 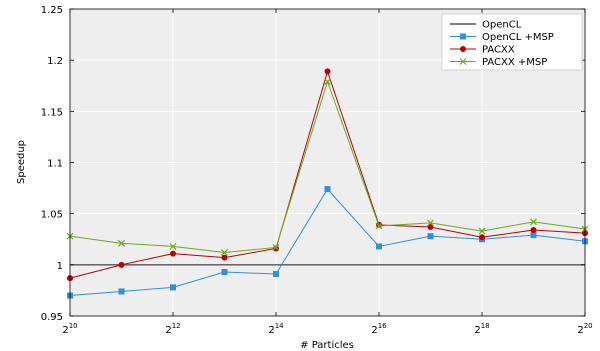 I want to click on legend-label: PACXX +MSP, so click(x=514, y=62).